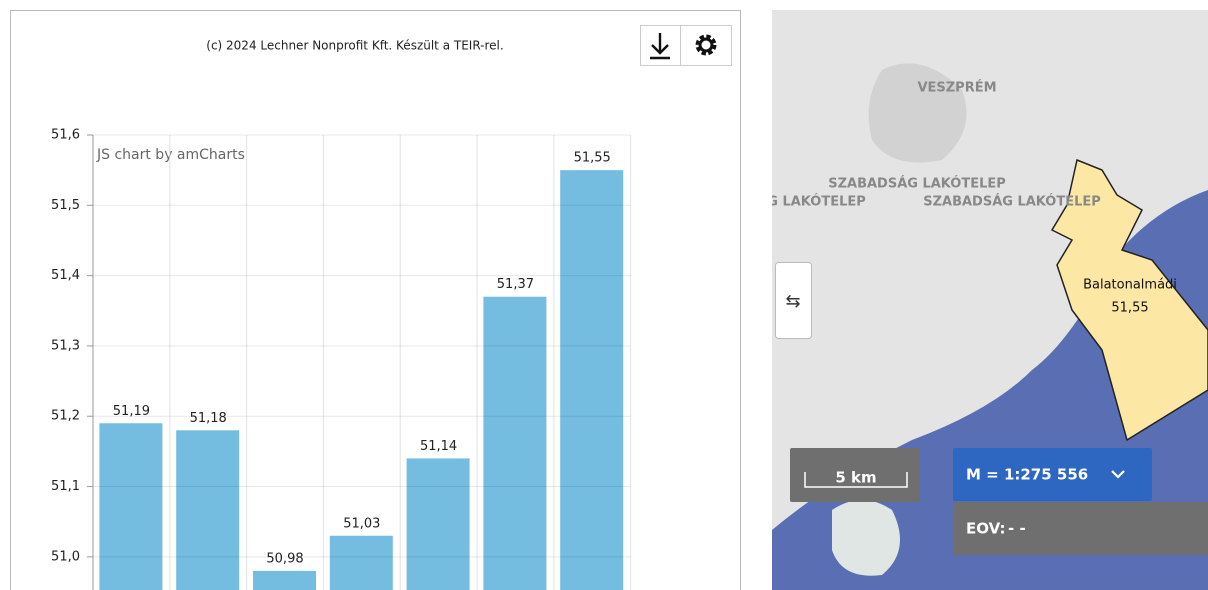 Image resolution: width=1208 pixels, height=590 pixels. Describe the element at coordinates (65, 205) in the screenshot. I see `y-tick-label: 51,5` at that location.